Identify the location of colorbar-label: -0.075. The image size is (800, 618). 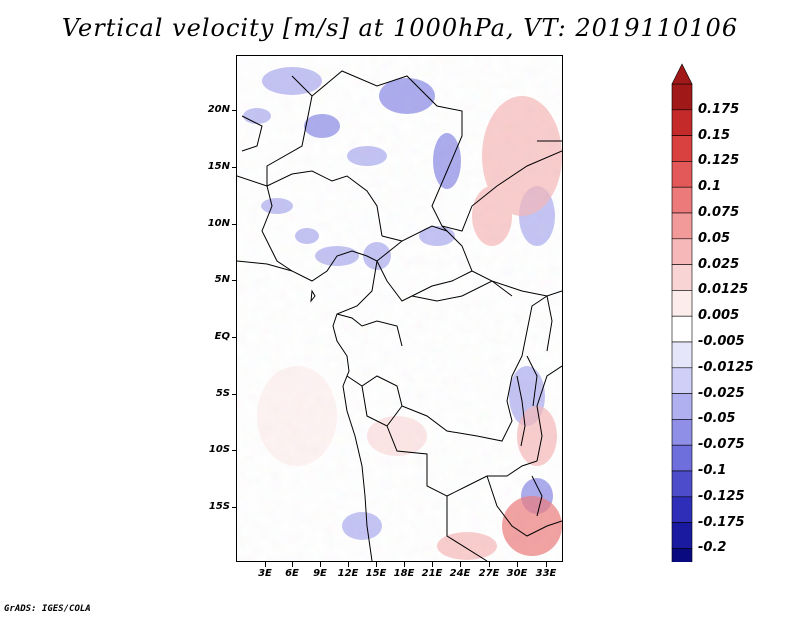
(721, 445).